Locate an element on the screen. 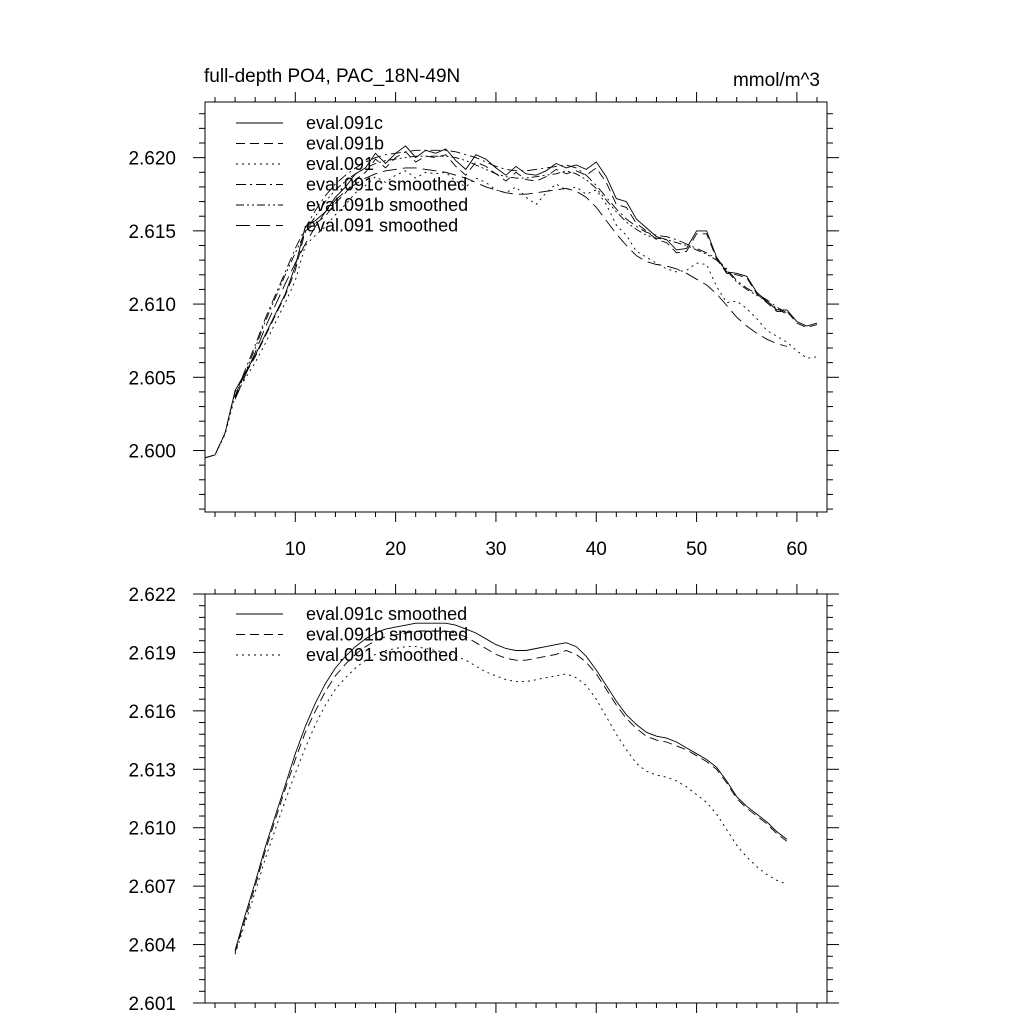 The image size is (1024, 1024). top-panel-units: mmol/m^3 is located at coordinates (776, 80).